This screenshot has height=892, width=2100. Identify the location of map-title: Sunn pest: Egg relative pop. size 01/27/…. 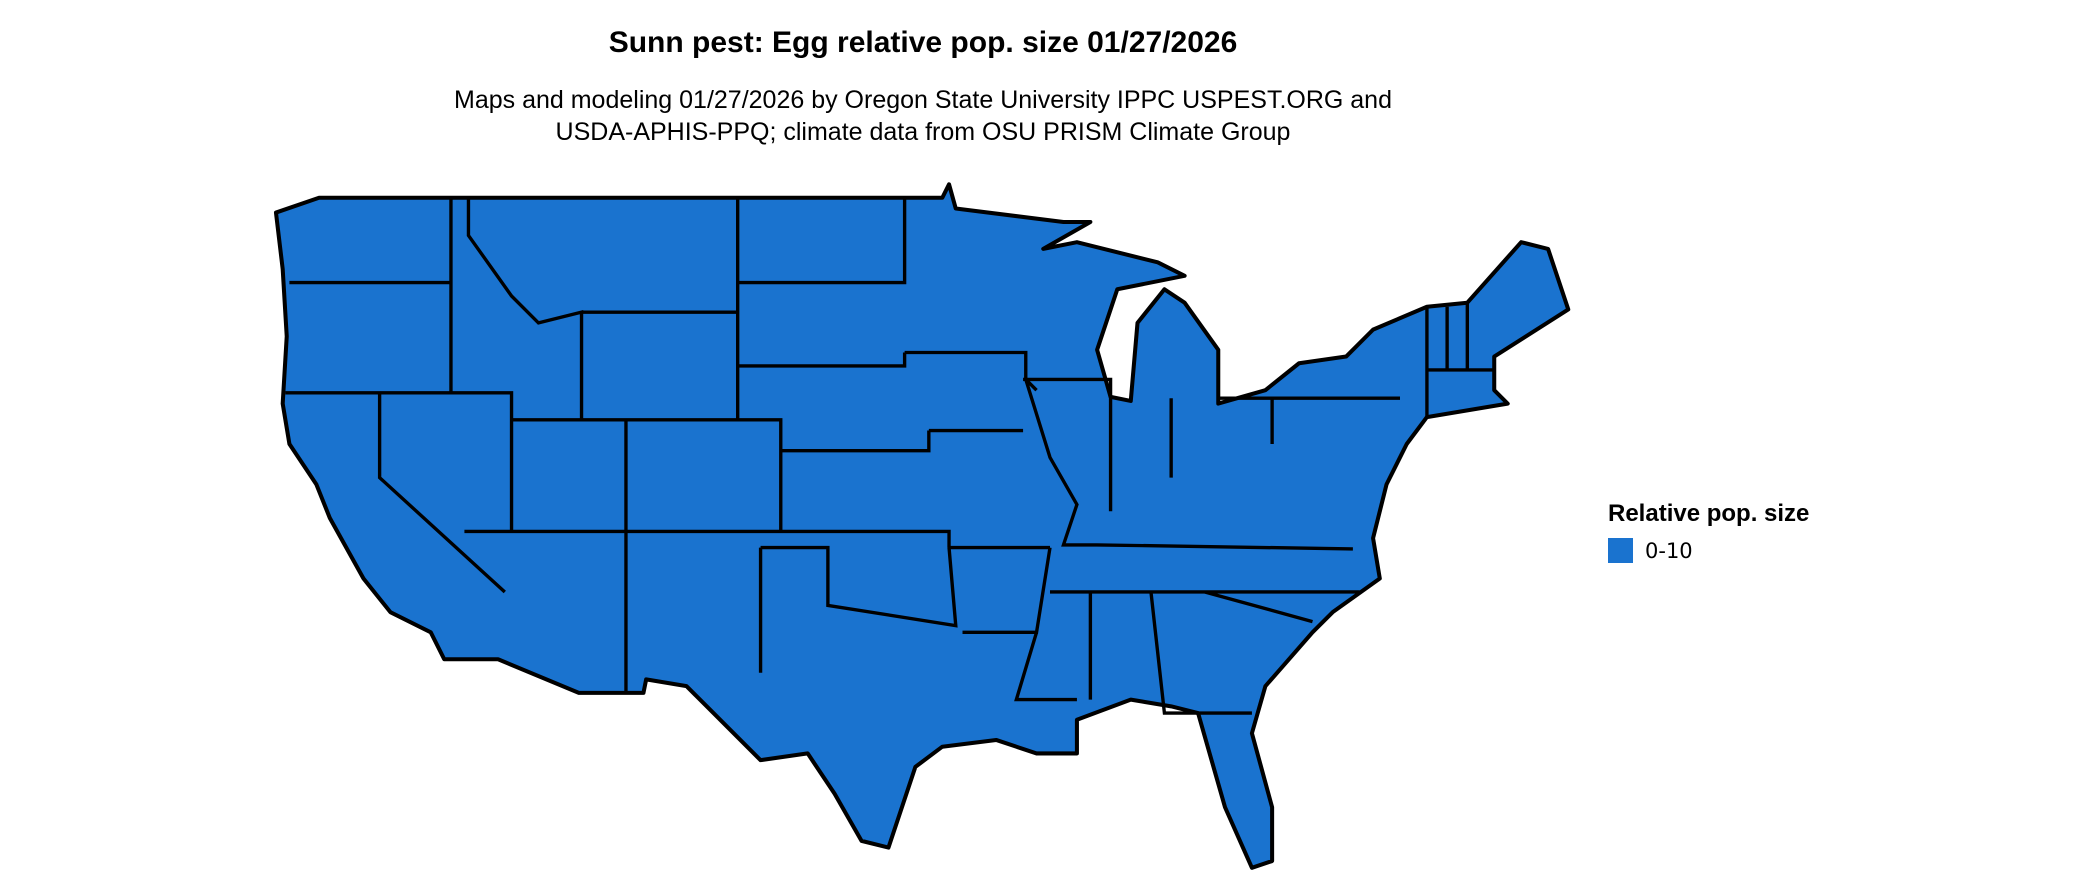
(923, 42).